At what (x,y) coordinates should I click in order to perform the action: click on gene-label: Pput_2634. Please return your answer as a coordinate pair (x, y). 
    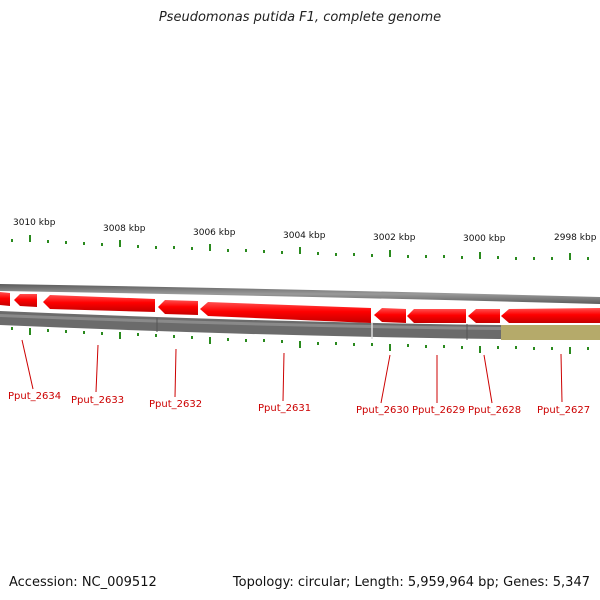
    Looking at the image, I should click on (34, 396).